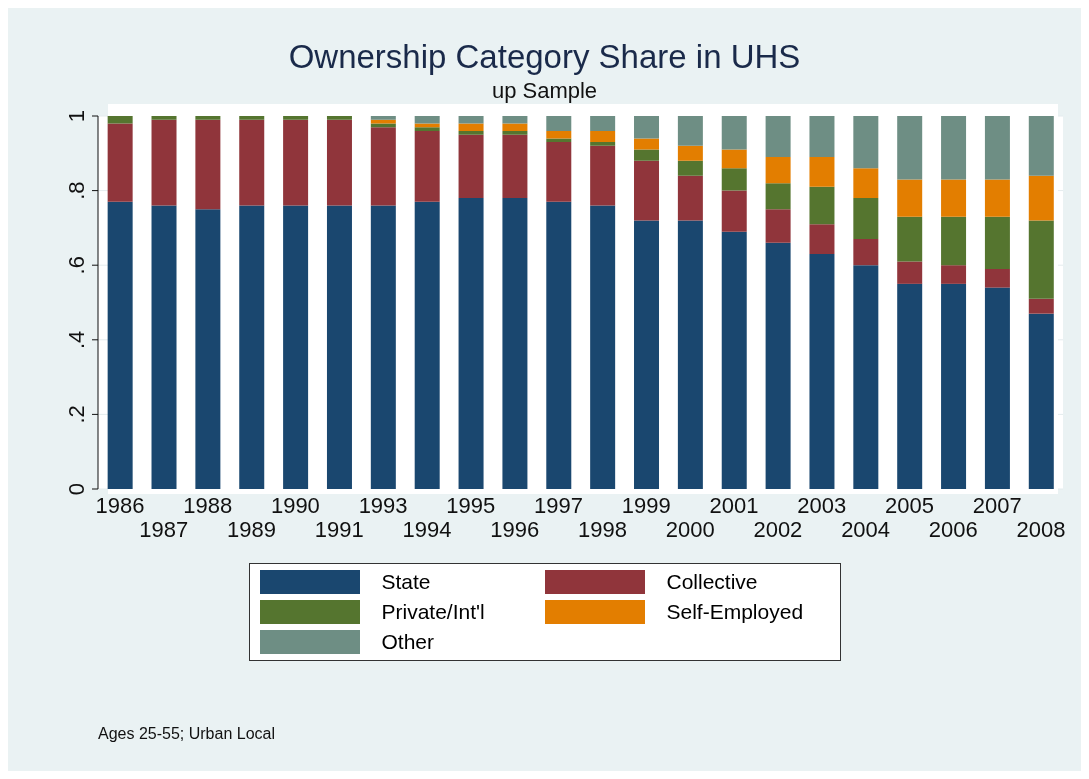  Describe the element at coordinates (76, 190) in the screenshot. I see `y-tick-label: .8` at that location.